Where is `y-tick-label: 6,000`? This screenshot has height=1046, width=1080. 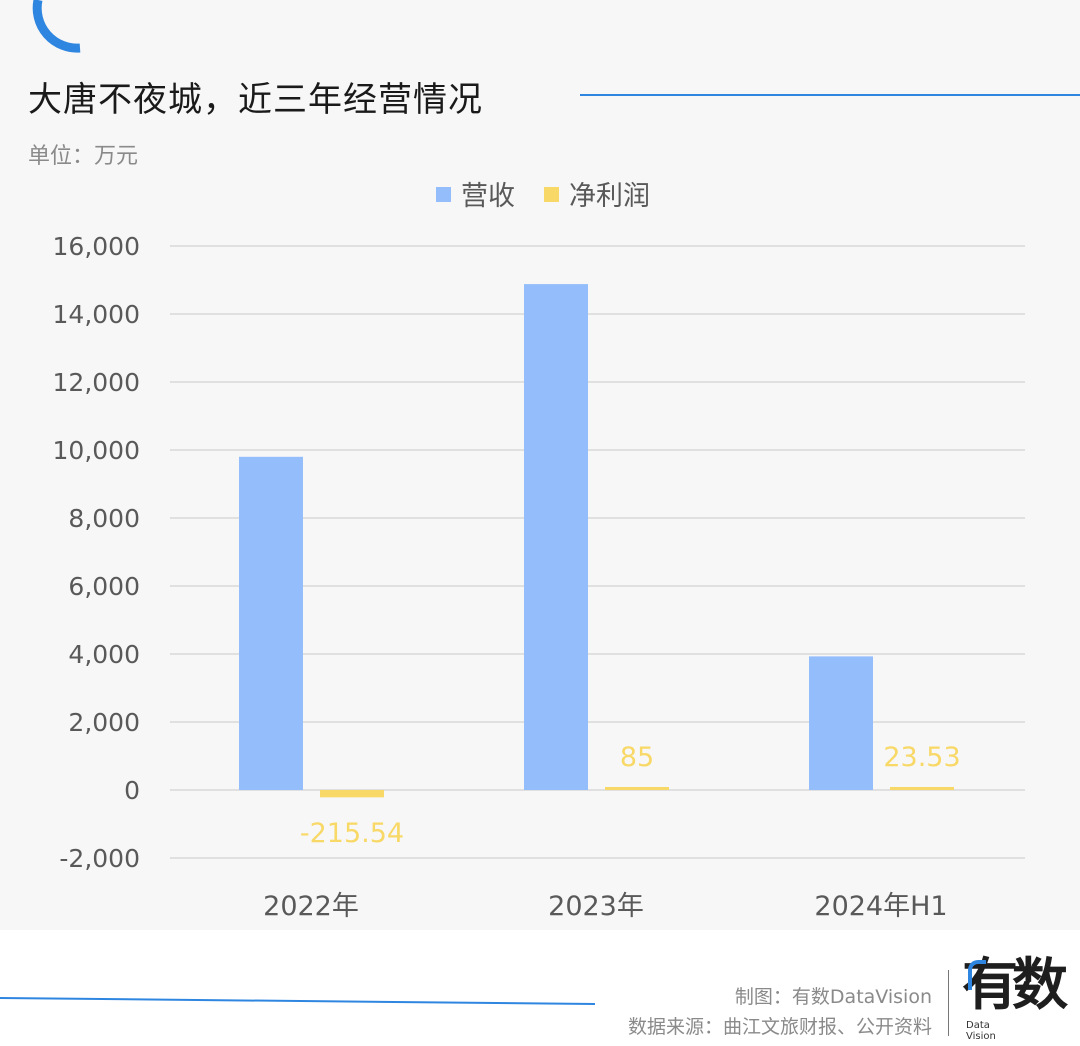 y-tick-label: 6,000 is located at coordinates (104, 586).